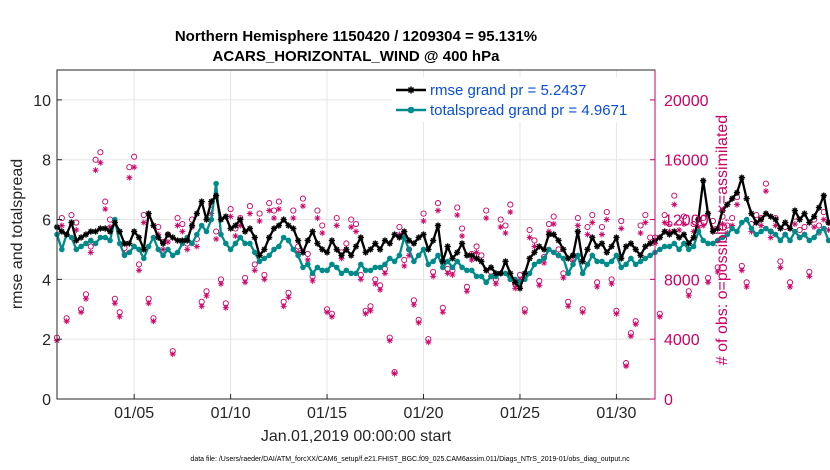 The image size is (830, 470). What do you see at coordinates (520, 413) in the screenshot?
I see `x-tick-label: 01/25` at bounding box center [520, 413].